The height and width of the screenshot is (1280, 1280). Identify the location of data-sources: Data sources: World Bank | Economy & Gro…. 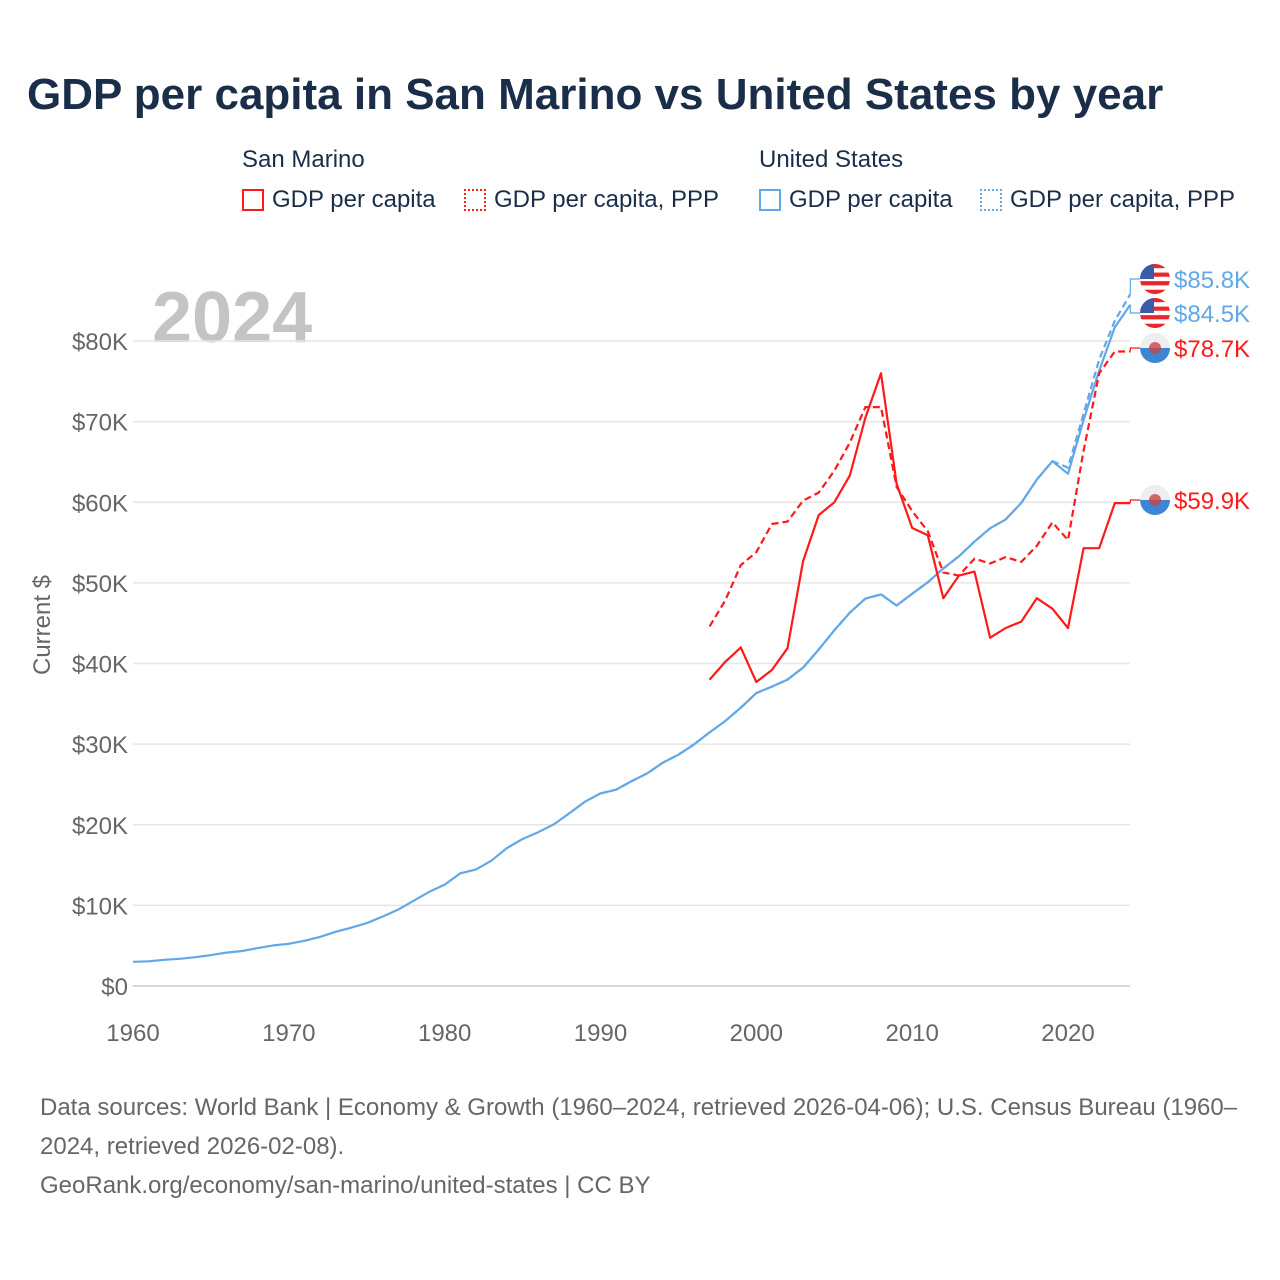
(639, 1127).